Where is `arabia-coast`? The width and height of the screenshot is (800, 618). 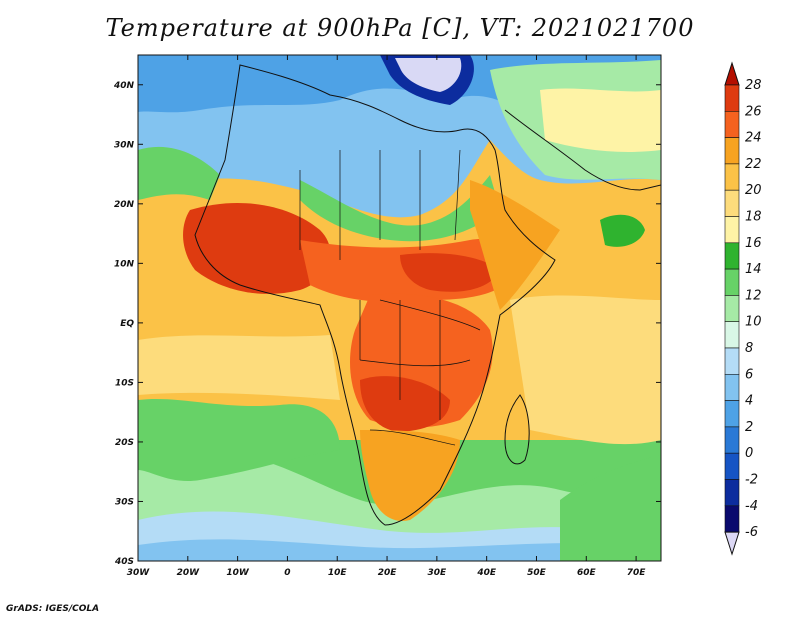 arabia-coast is located at coordinates (582, 150).